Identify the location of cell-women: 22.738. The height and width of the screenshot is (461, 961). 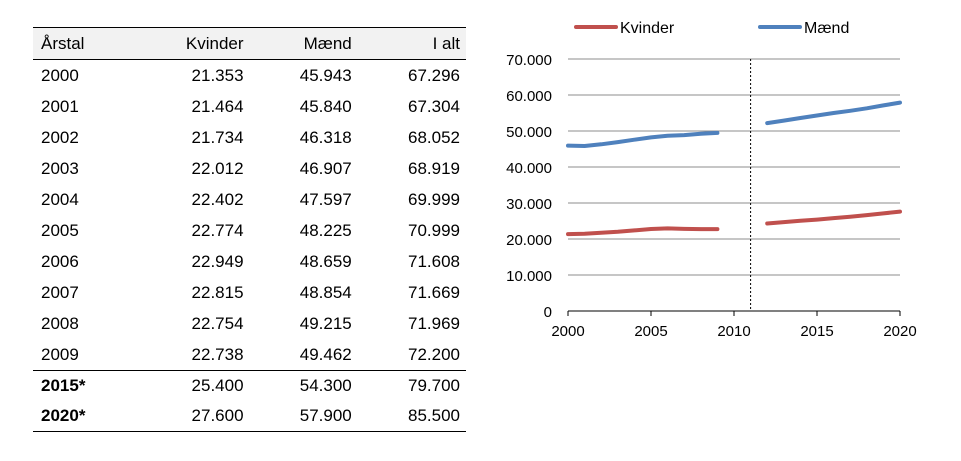
(217, 354).